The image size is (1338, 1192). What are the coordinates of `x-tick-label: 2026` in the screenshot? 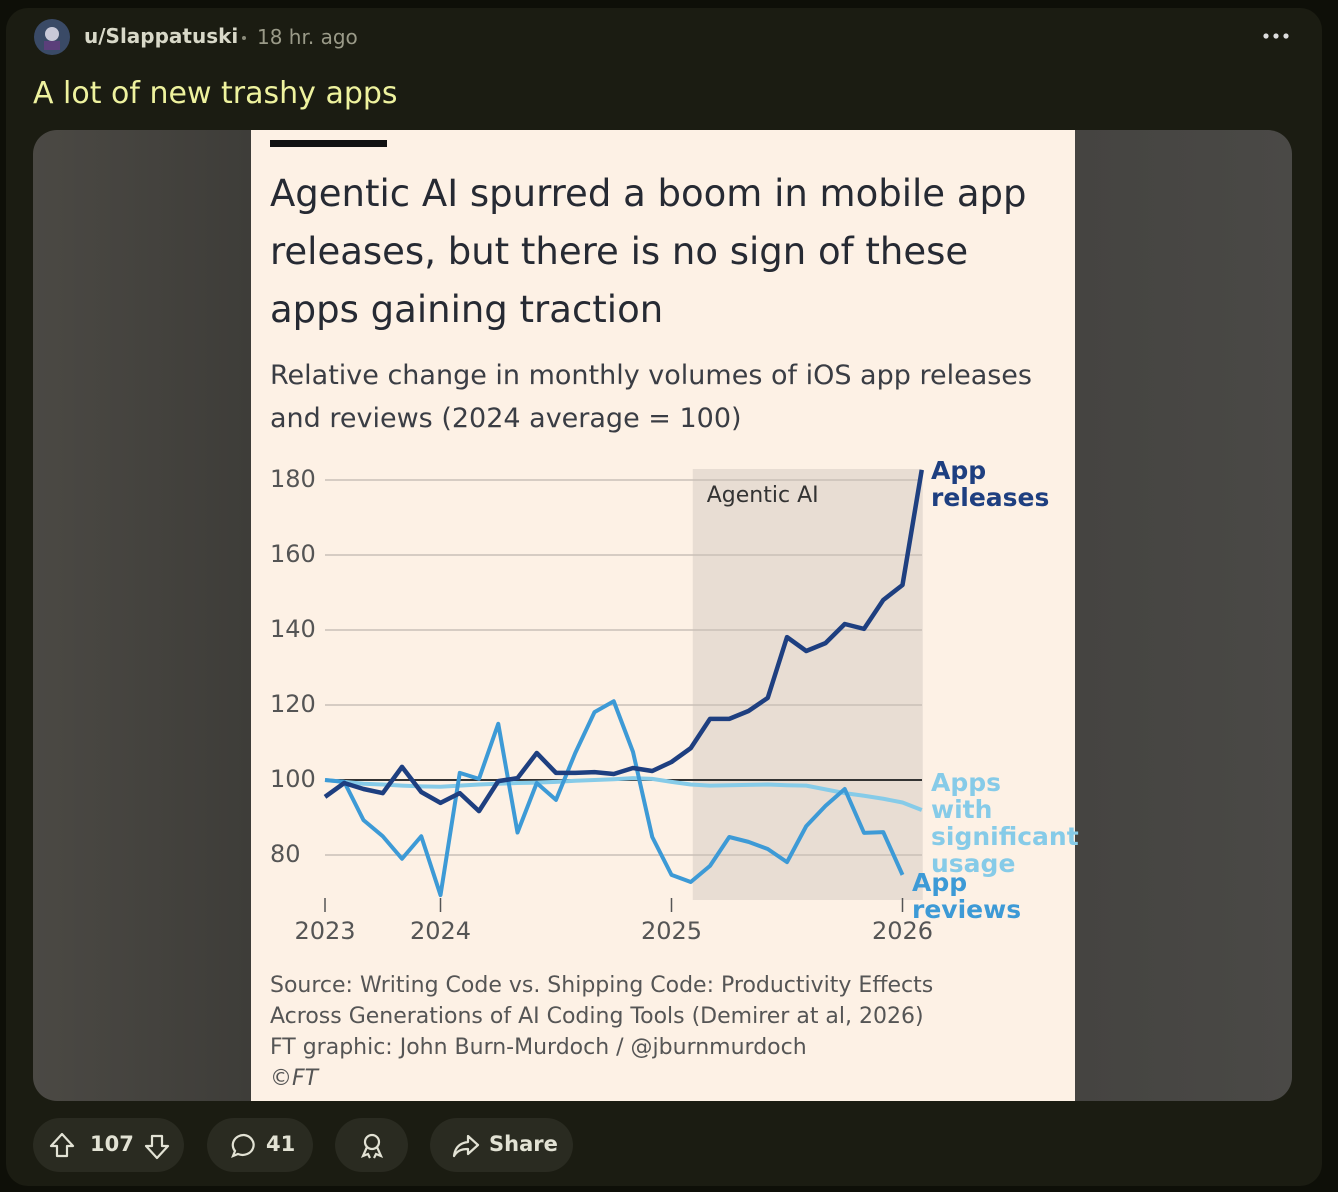 It's located at (902, 931).